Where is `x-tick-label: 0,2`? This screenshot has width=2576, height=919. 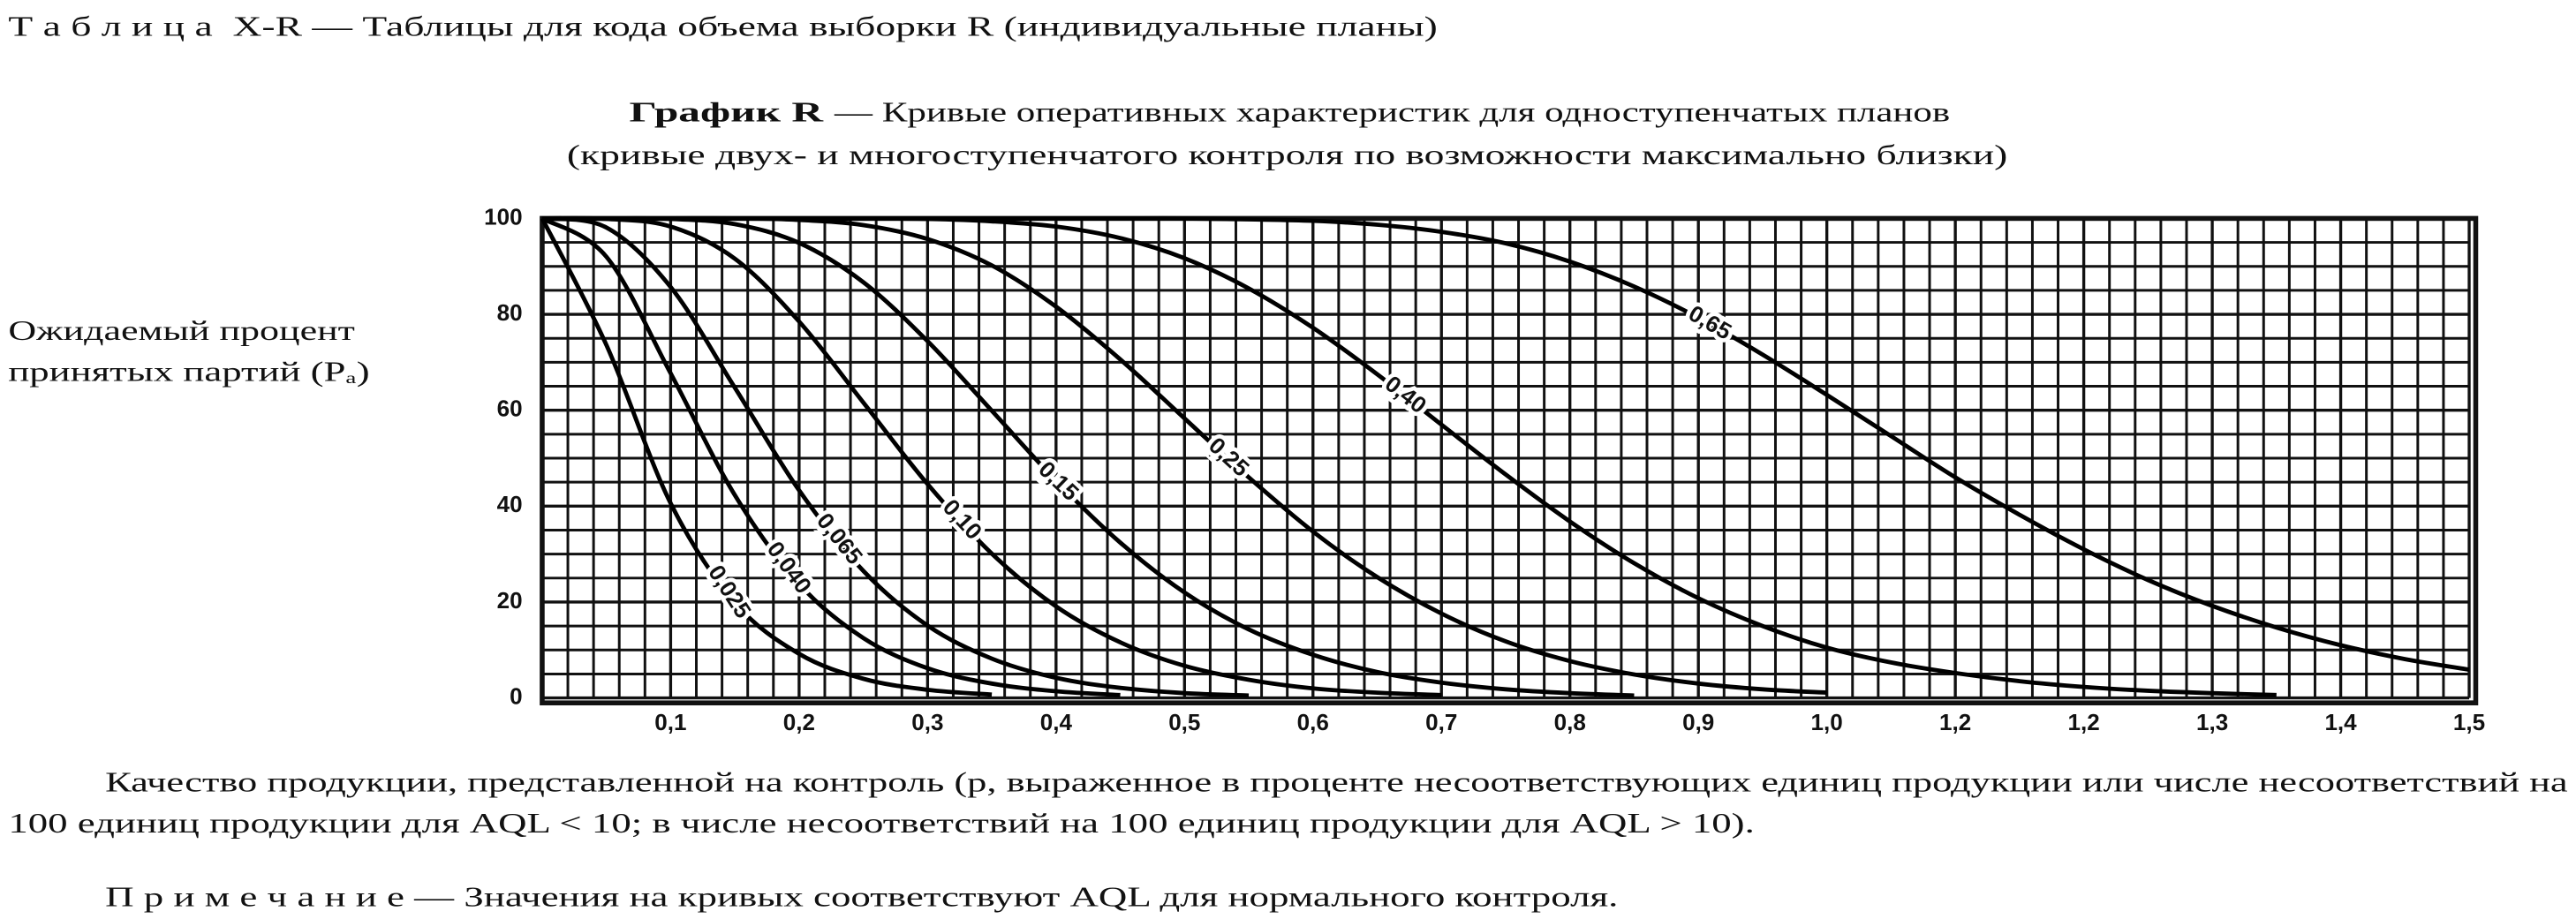
x-tick-label: 0,2 is located at coordinates (799, 722).